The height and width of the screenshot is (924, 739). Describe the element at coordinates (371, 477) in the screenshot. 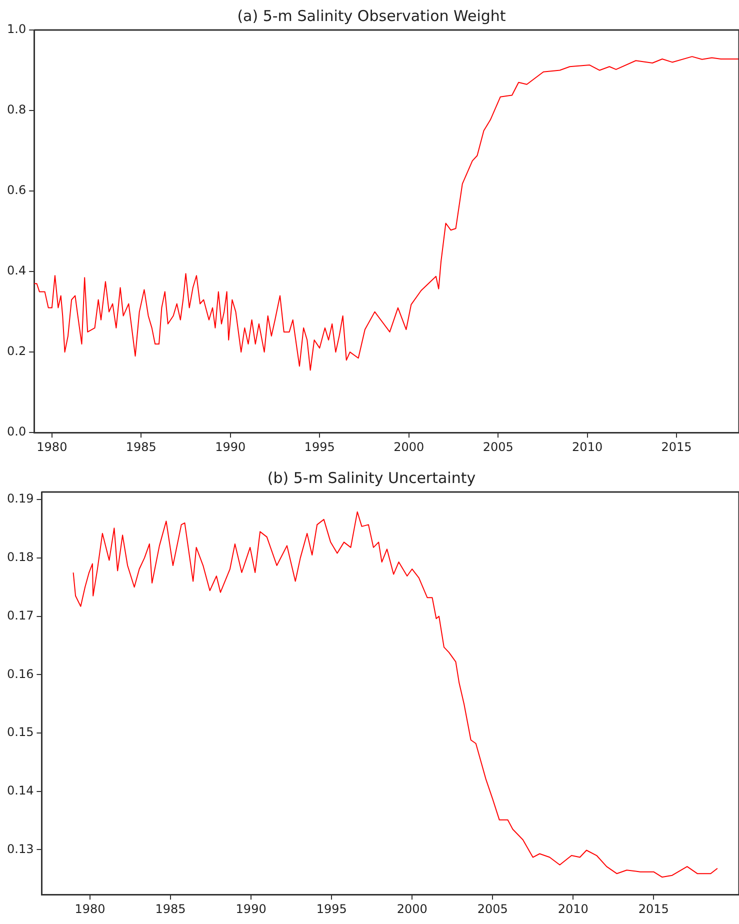

I see `chart-title: (b) 5-m Salinity Uncertainty` at that location.